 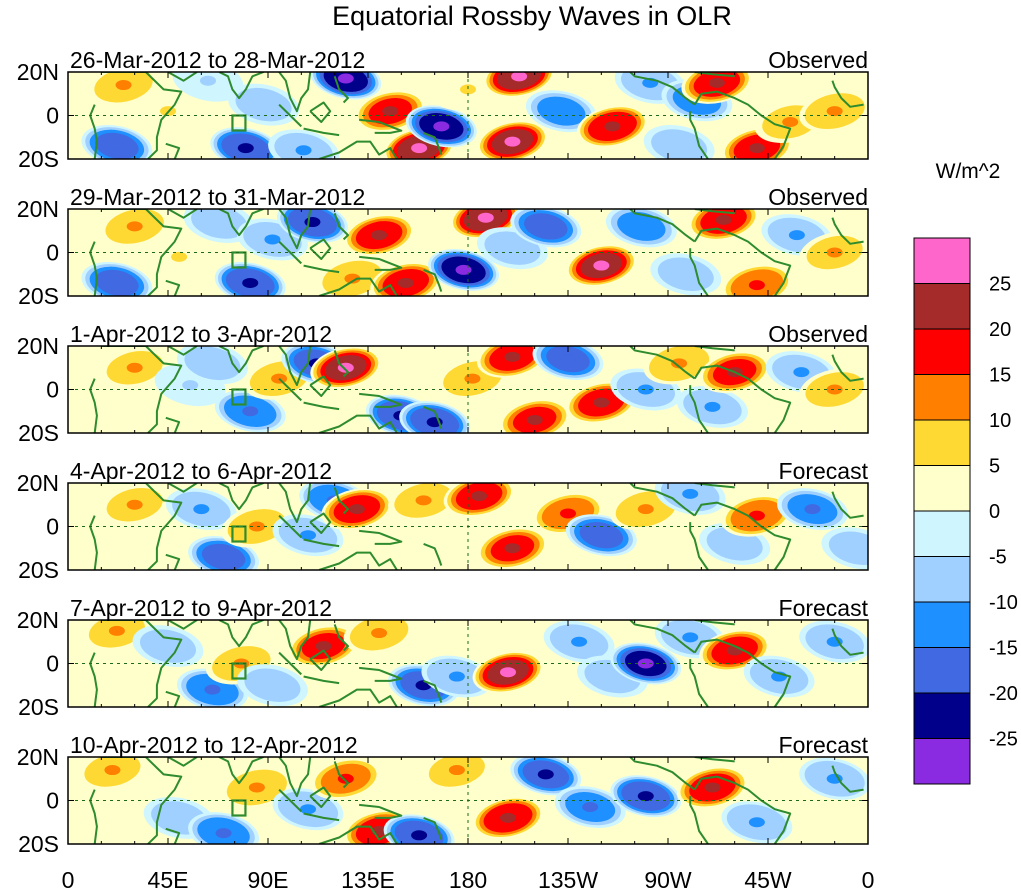 I want to click on x-tick-label: 45W, so click(x=768, y=878).